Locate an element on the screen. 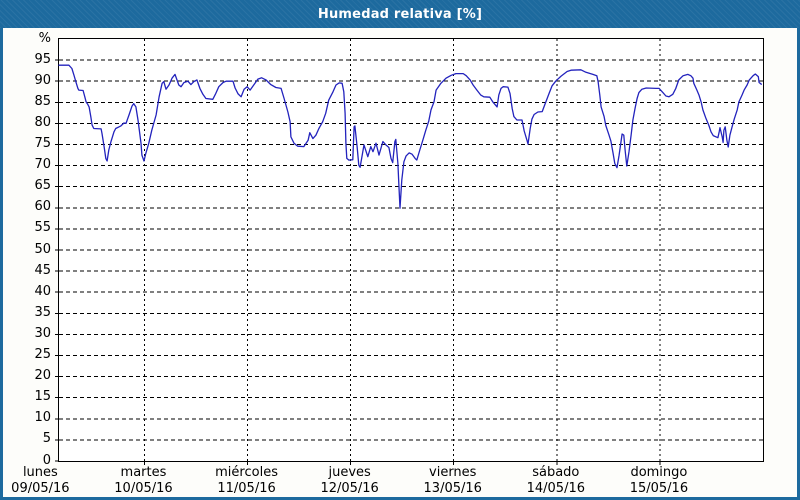 This screenshot has height=500, width=800. y-tick-label: 5 is located at coordinates (46, 439).